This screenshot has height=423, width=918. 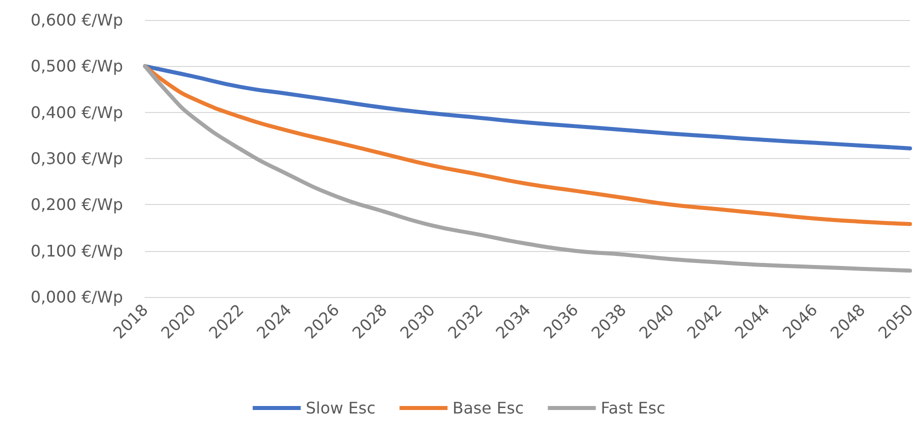 What do you see at coordinates (76, 66) in the screenshot?
I see `y-tick-label: 0,500 €/Wp` at bounding box center [76, 66].